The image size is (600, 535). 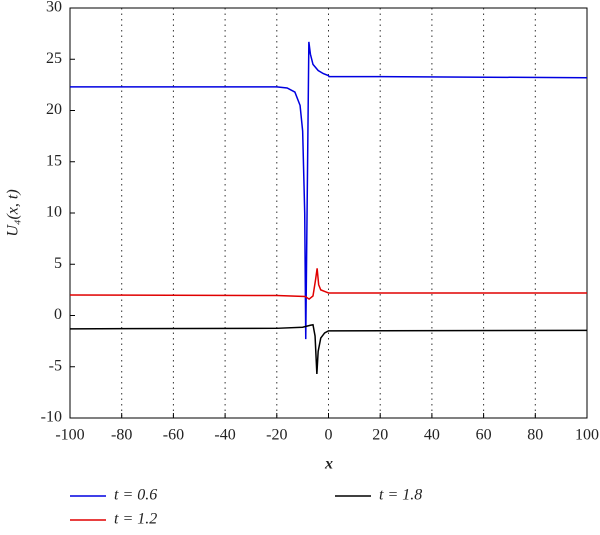 I want to click on x-tick-label: -40, so click(x=224, y=435).